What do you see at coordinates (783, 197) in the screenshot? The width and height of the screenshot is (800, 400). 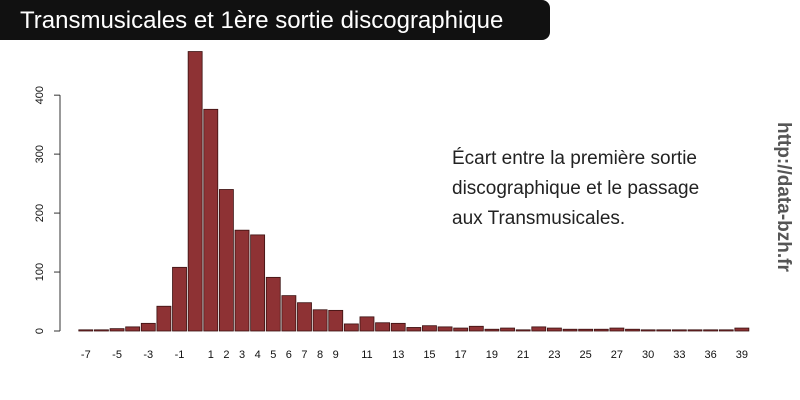 I see `source: http://data-bzh.fr` at bounding box center [783, 197].